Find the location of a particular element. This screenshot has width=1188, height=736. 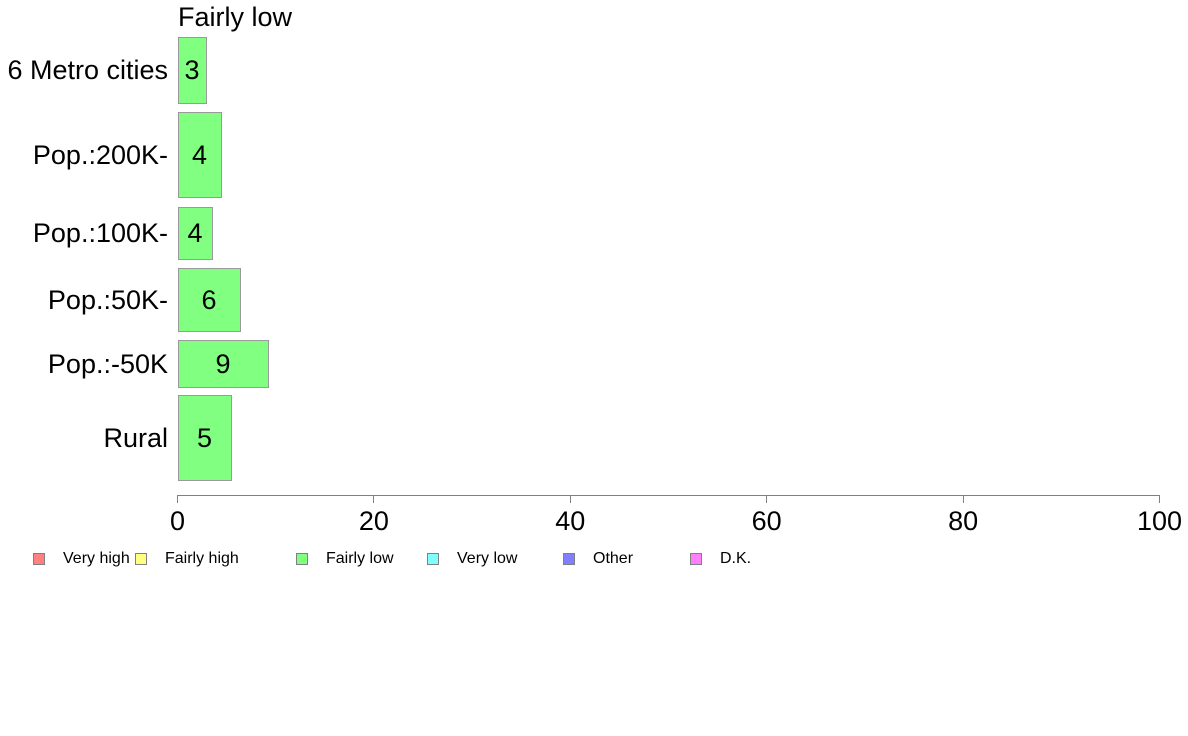

legend-label: Fairly low is located at coordinates (360, 558).